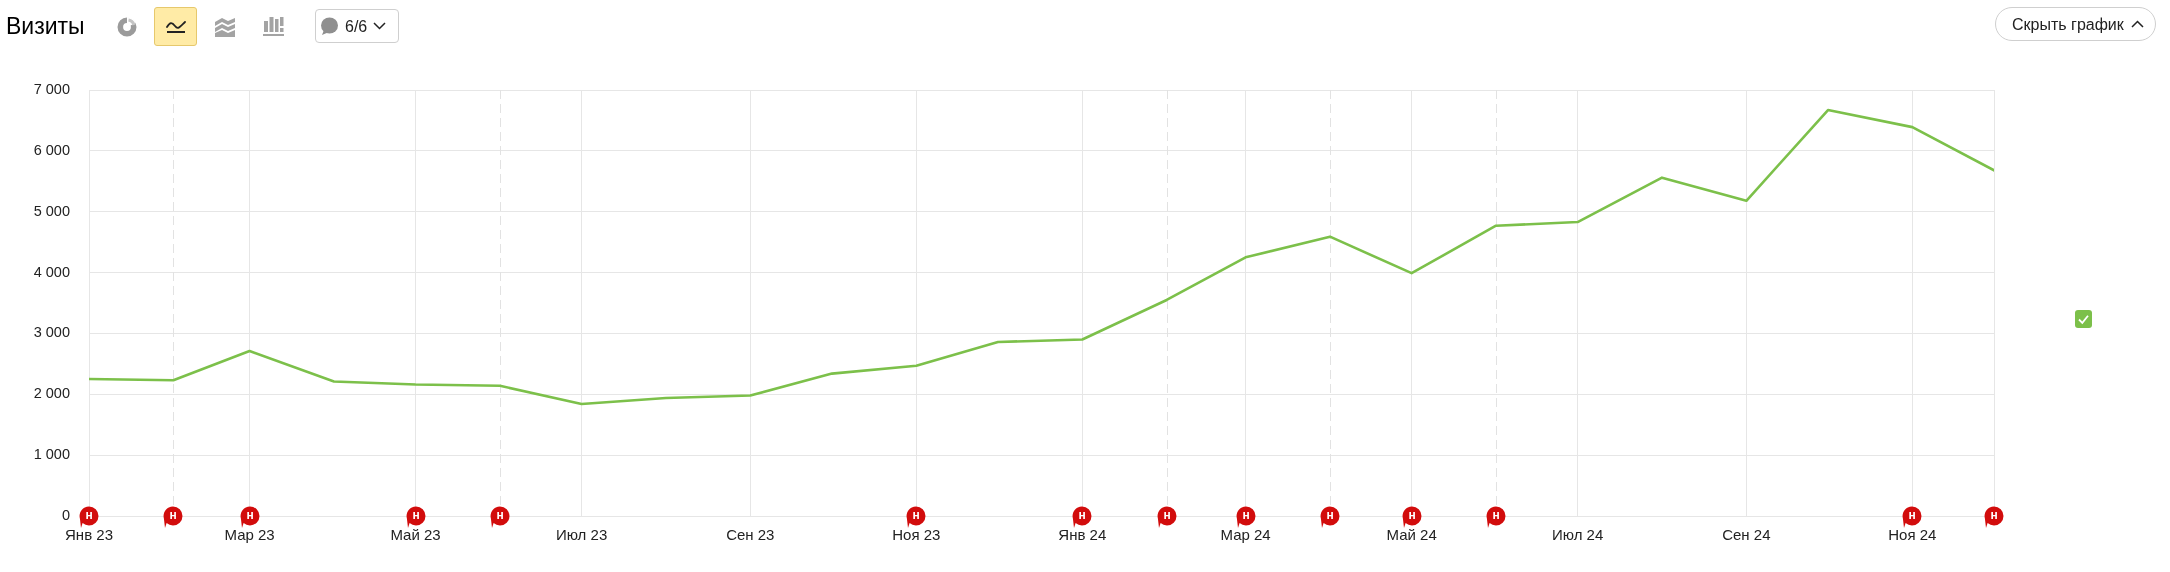 The image size is (2170, 572). I want to click on y-tick-label: 1 000, so click(51, 454).